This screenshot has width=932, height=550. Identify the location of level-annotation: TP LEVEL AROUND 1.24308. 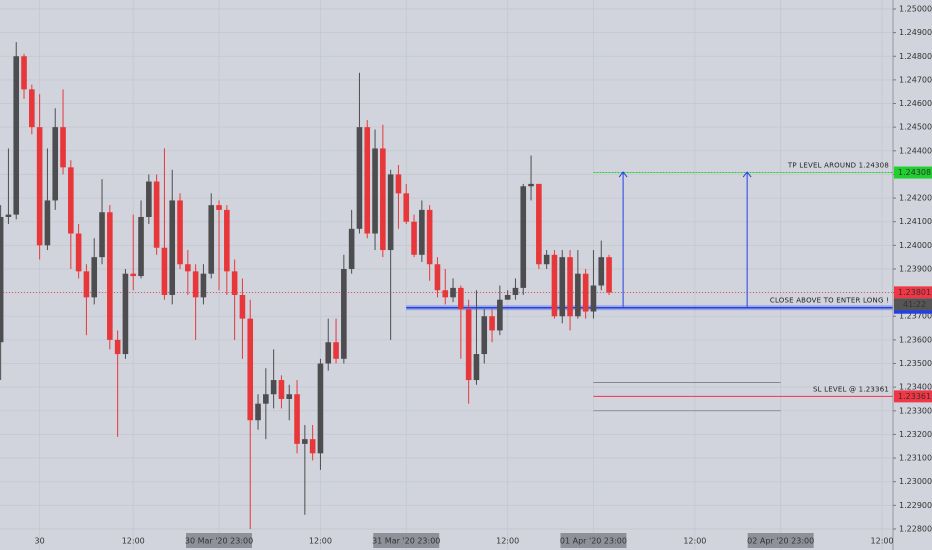
(838, 166).